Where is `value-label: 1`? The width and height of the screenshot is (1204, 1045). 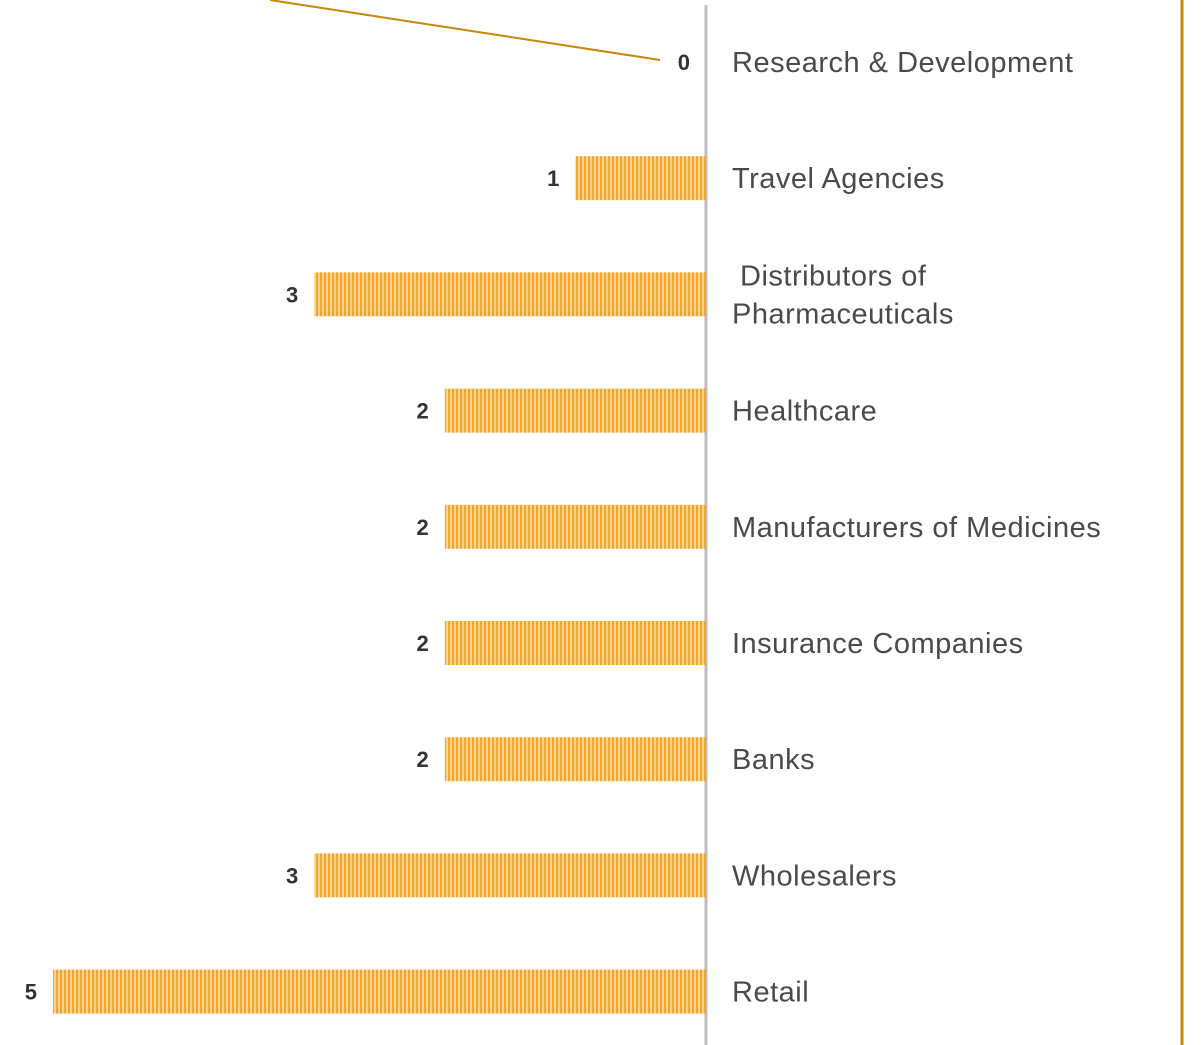
value-label: 1 is located at coordinates (553, 178).